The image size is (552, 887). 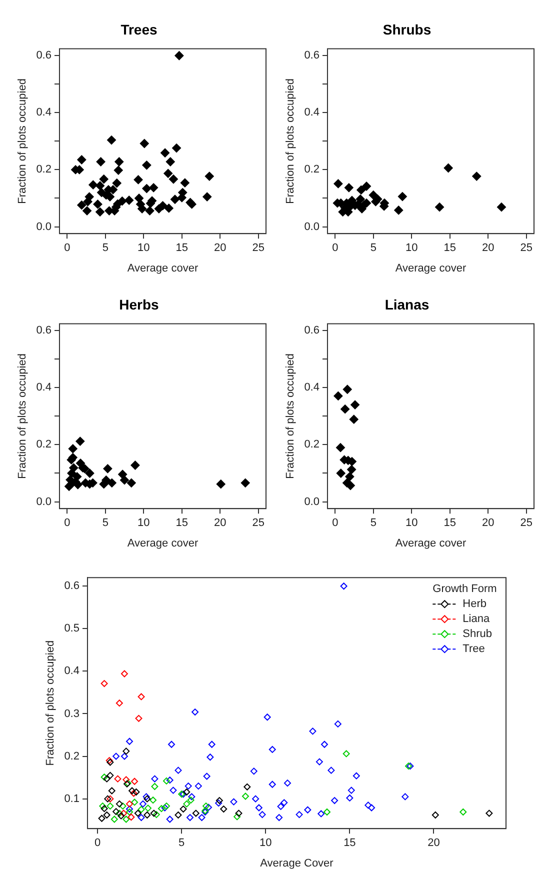 I want to click on chart-title: Herbs, so click(x=139, y=304).